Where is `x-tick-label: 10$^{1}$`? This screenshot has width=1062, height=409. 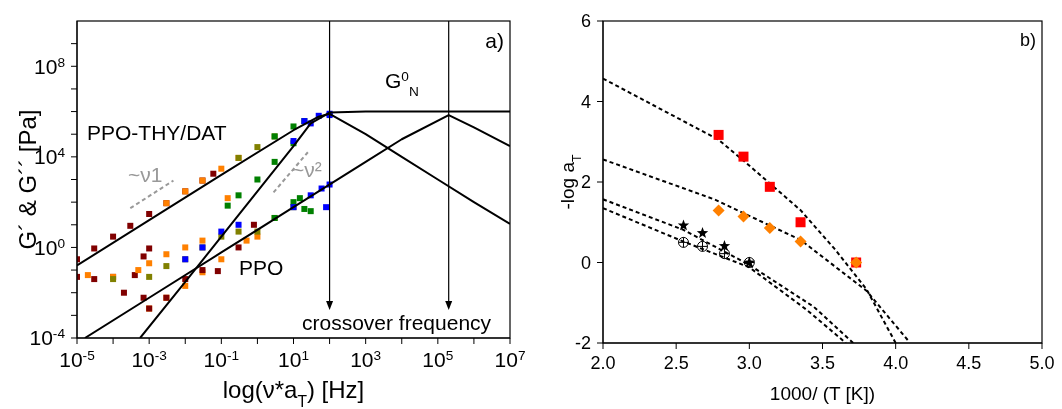 x-tick-label: 10$^{1}$ is located at coordinates (293, 359).